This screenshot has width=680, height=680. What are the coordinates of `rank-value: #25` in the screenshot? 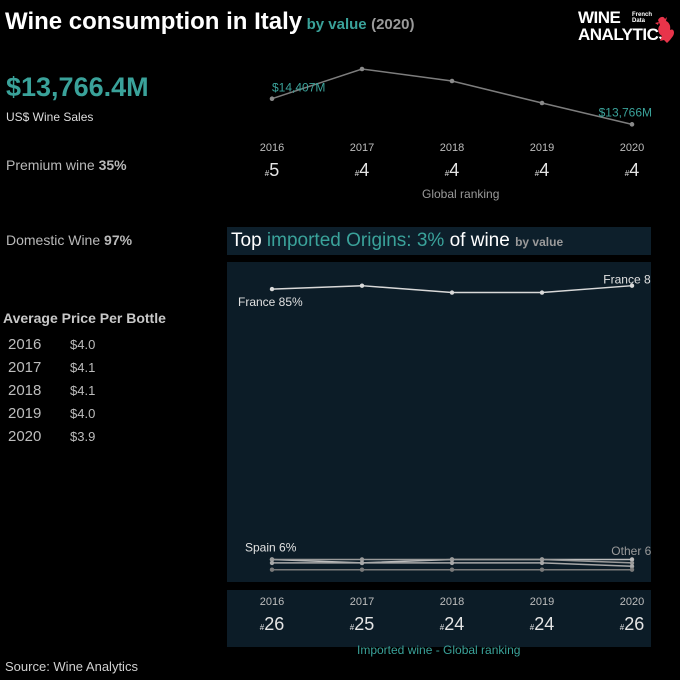 It's located at (362, 624).